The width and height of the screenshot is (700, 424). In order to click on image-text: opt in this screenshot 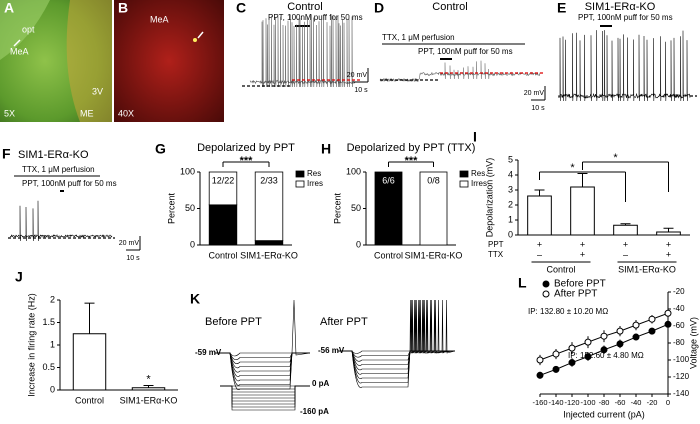, I will do `click(28, 29)`.